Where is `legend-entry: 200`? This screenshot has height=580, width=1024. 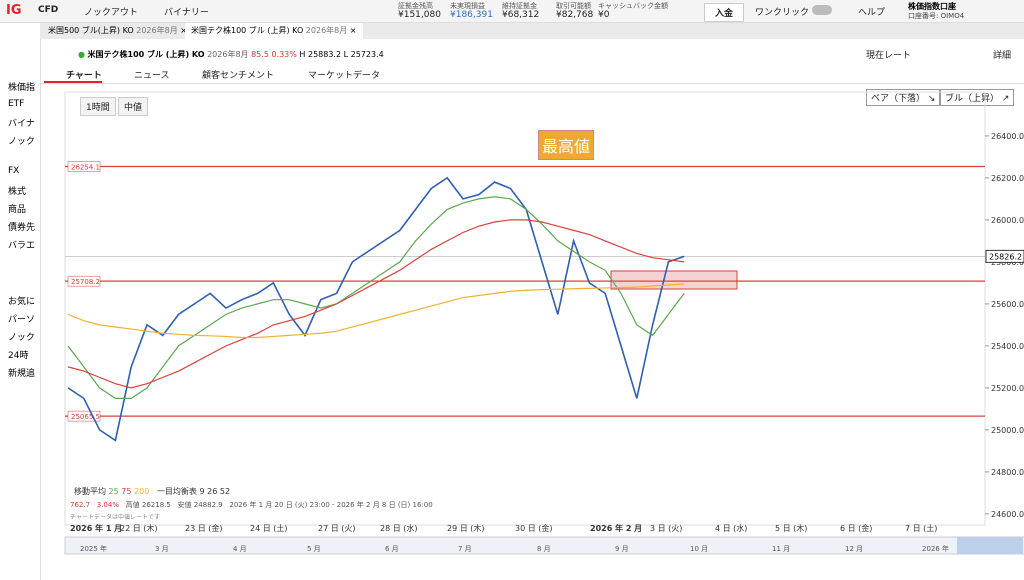
legend-entry: 200 is located at coordinates (142, 491).